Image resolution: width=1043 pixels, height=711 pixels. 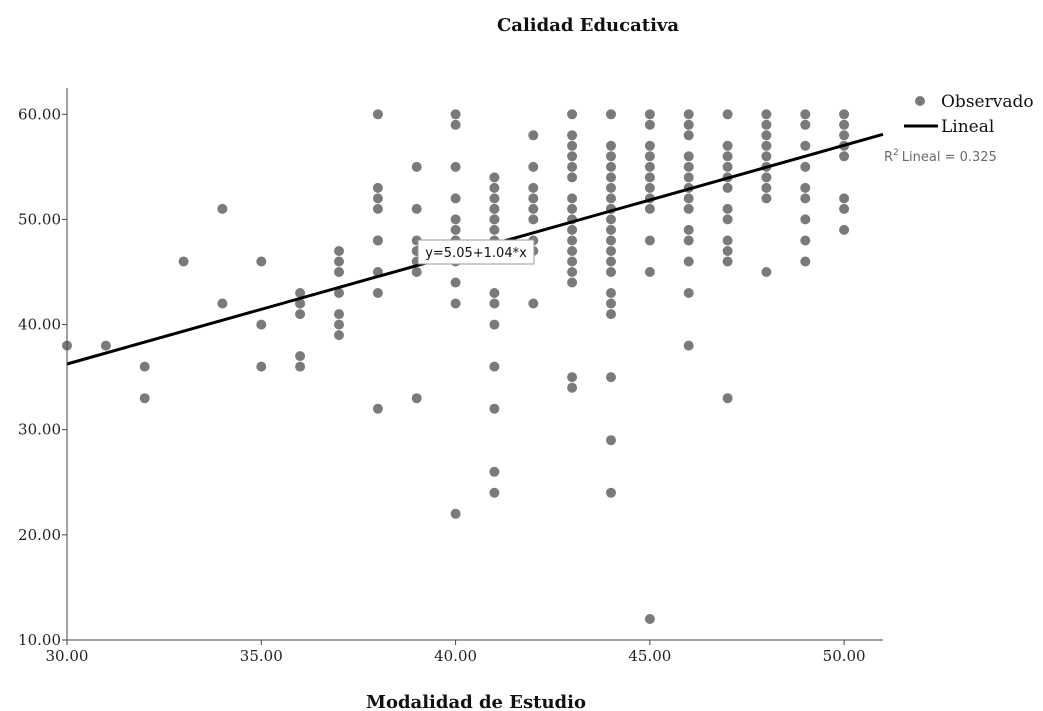 I want to click on legend: Observado Lineal R2 Lineal = 0.325, so click(x=959, y=128).